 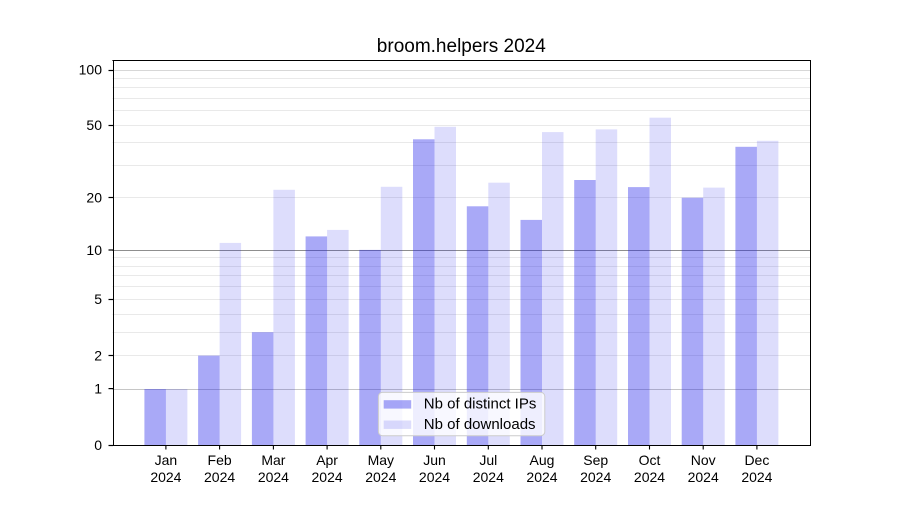 What do you see at coordinates (98, 299) in the screenshot?
I see `svg-text: 5` at bounding box center [98, 299].